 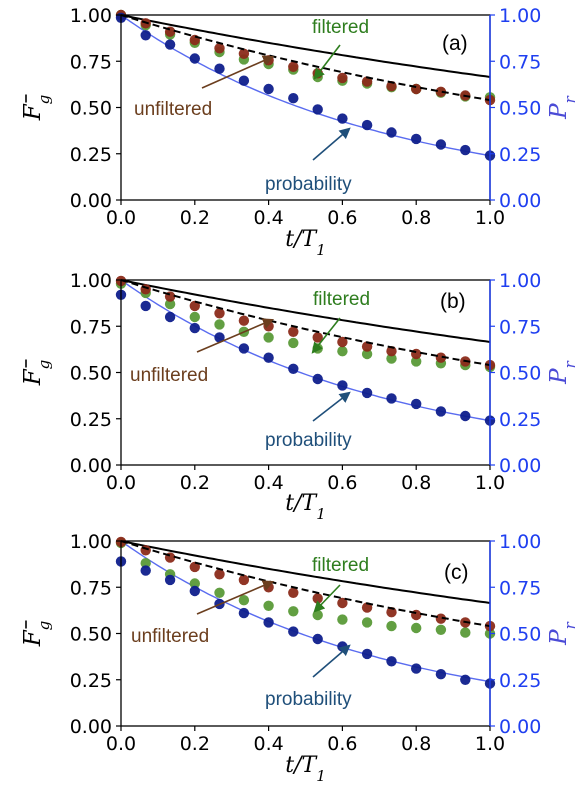 What do you see at coordinates (520, 327) in the screenshot?
I see `y-right-tick-label: 0.75` at bounding box center [520, 327].